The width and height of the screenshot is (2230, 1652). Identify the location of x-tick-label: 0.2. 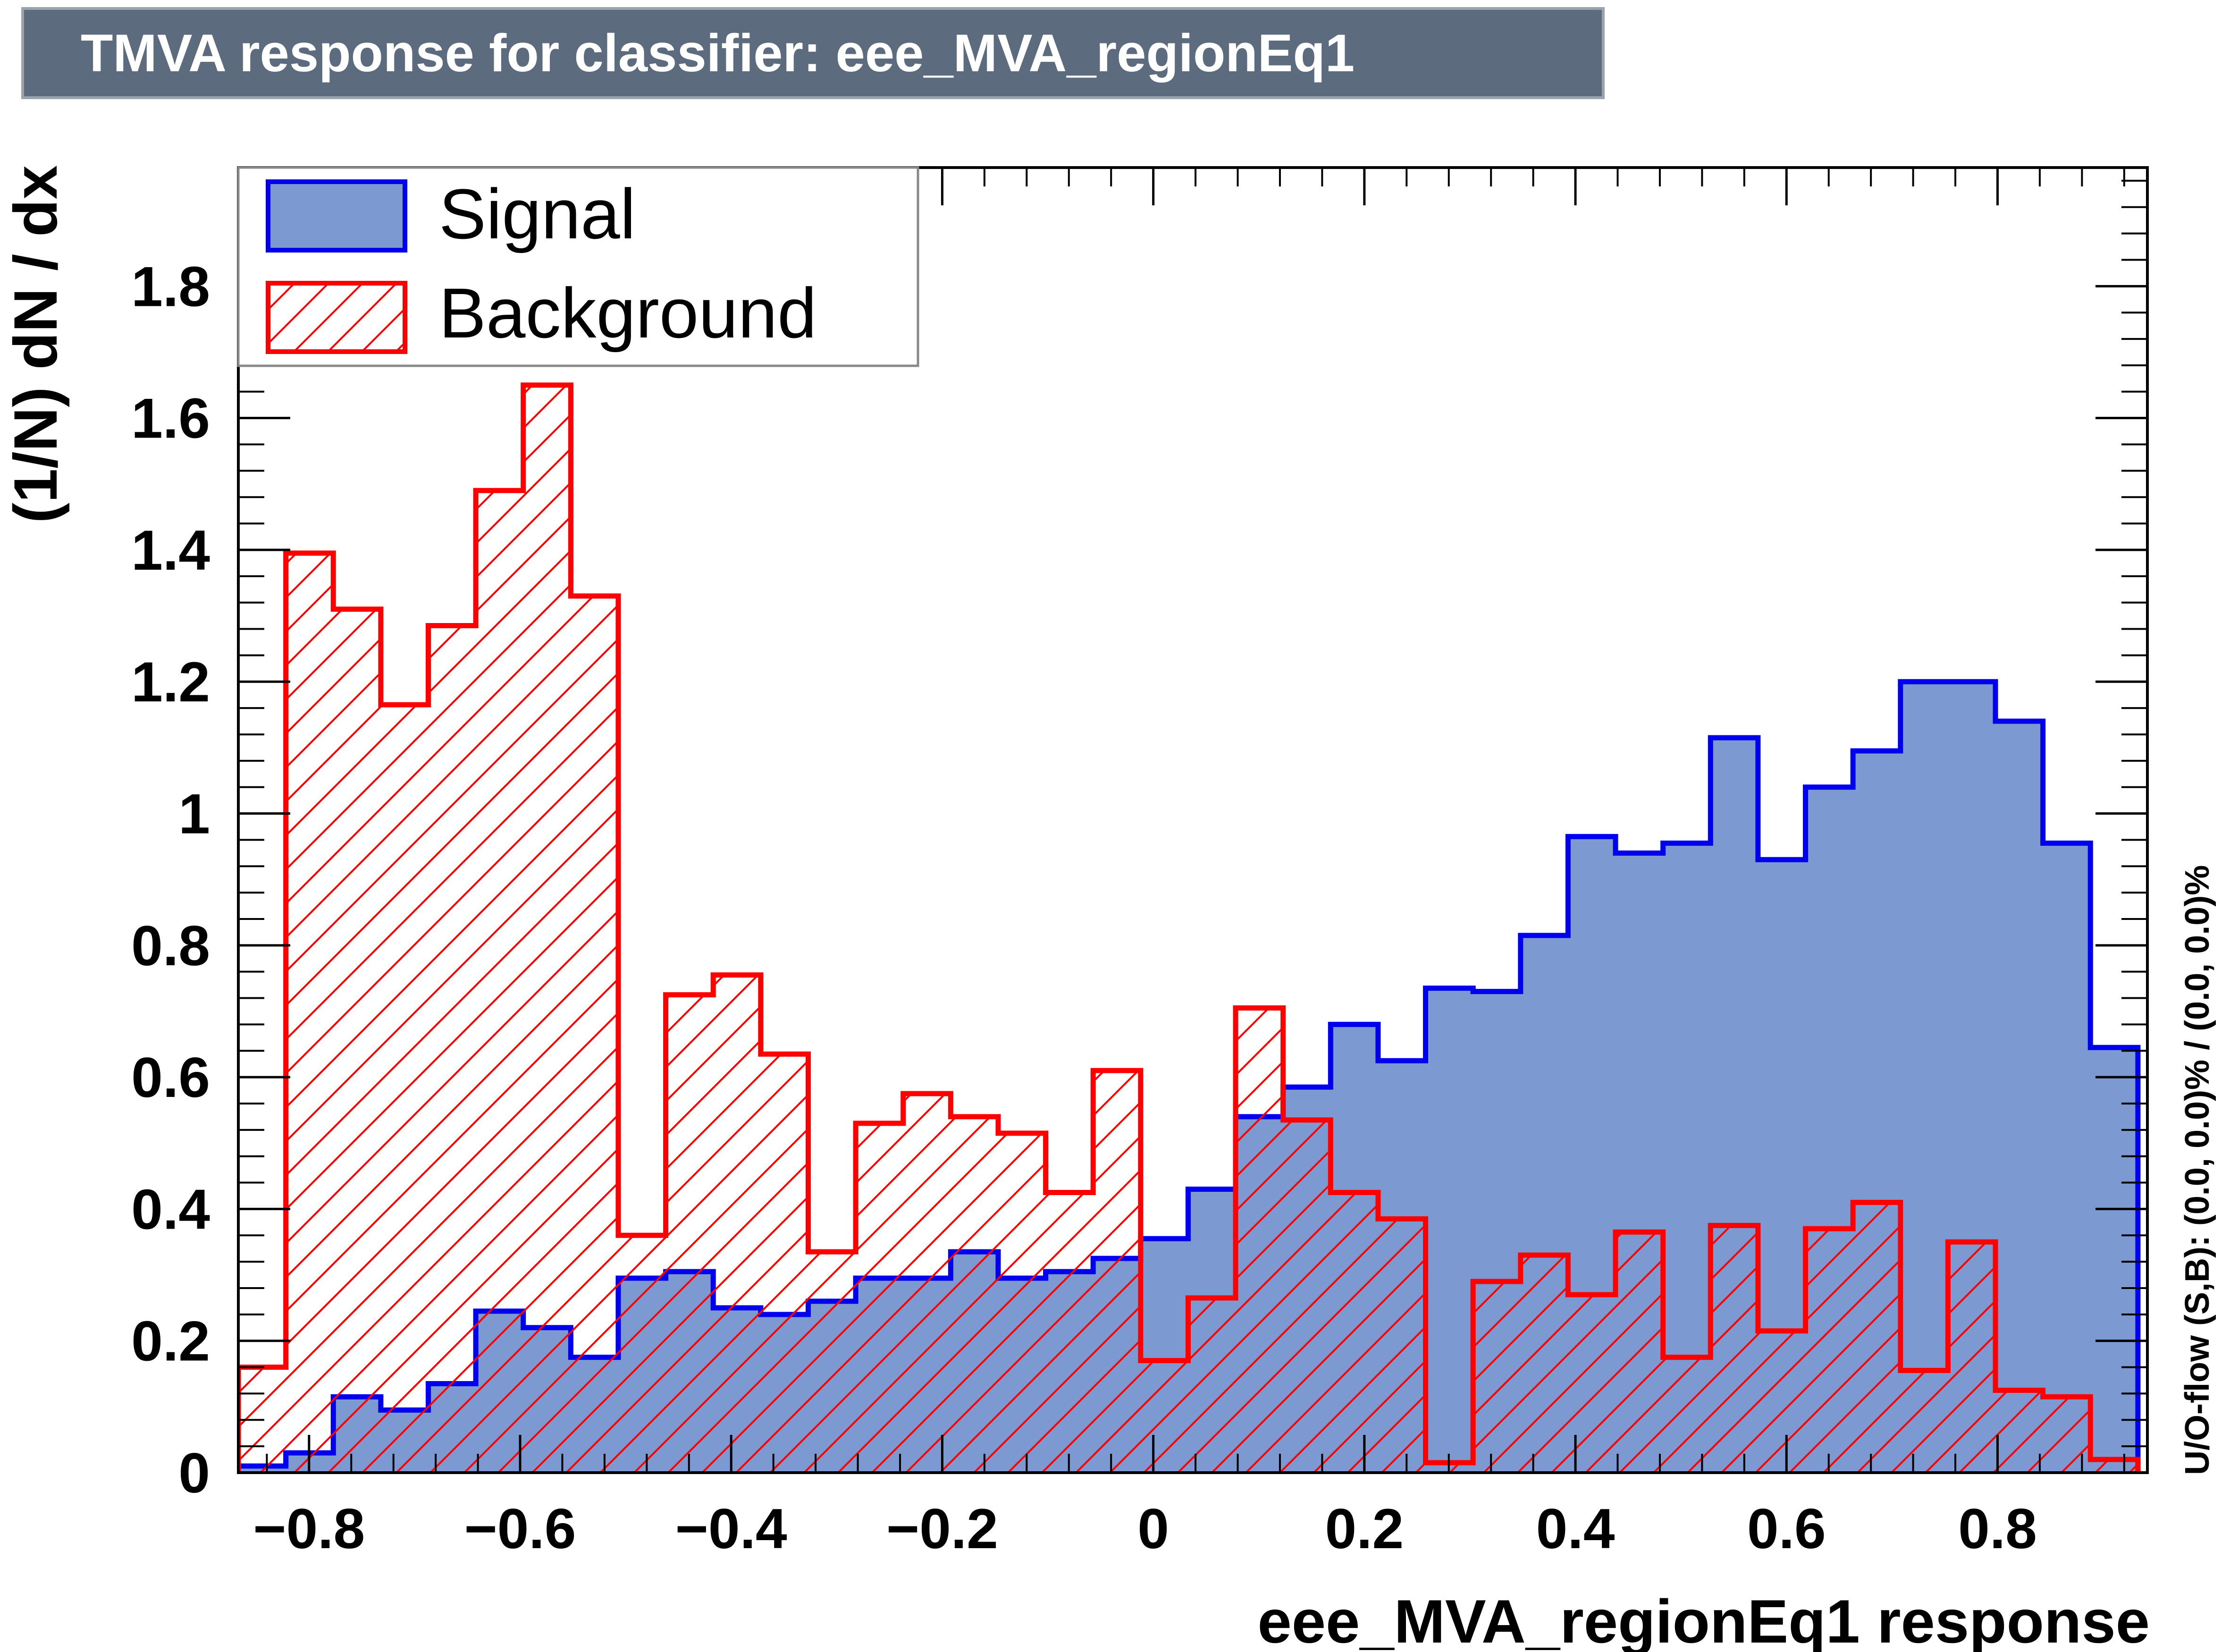
(1364, 1528).